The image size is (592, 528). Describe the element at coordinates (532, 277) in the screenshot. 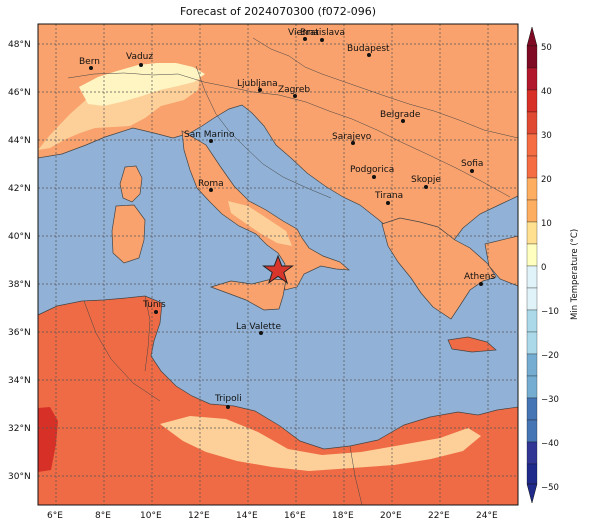

I see `colorbar-band-minus5` at that location.